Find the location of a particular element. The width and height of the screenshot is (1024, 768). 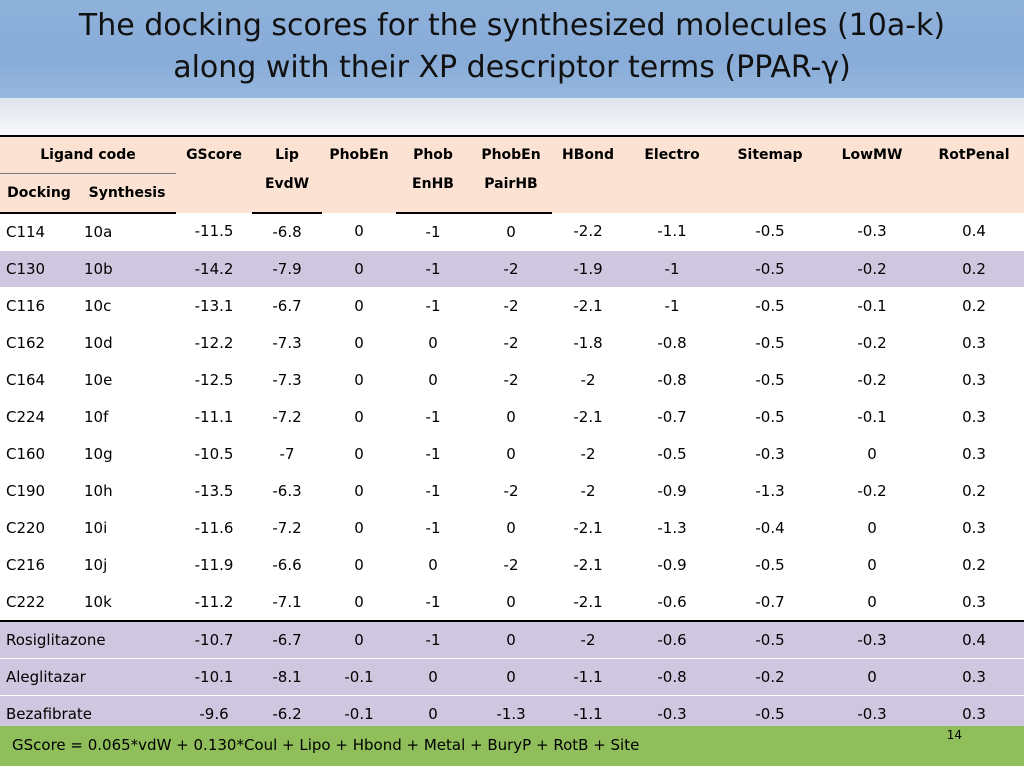

cell-synthesis: 10e is located at coordinates (127, 380).